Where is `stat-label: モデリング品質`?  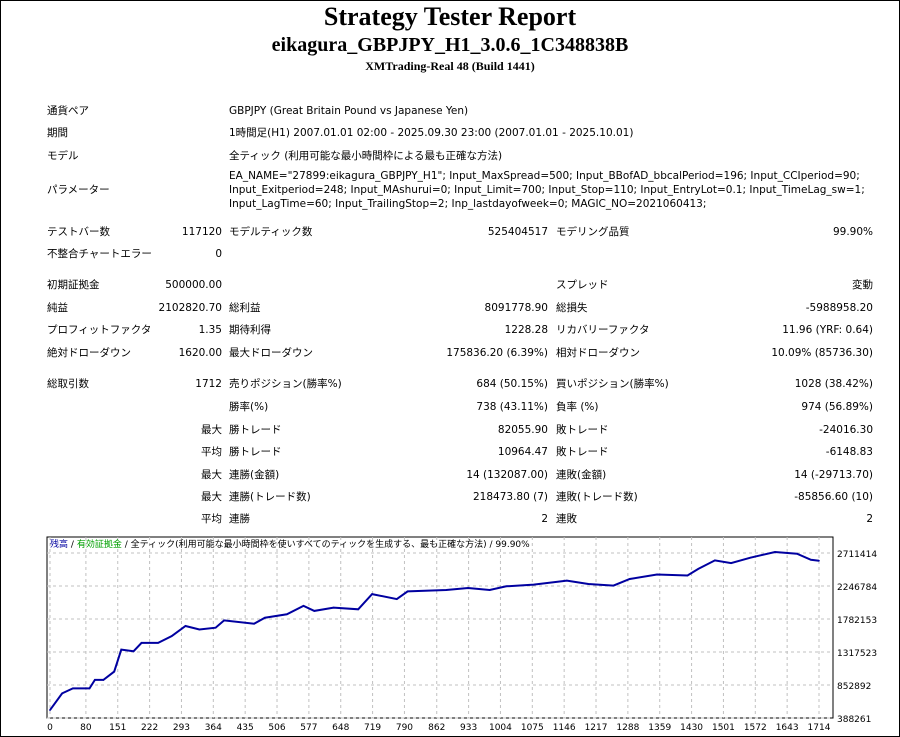 stat-label: モデリング品質 is located at coordinates (593, 232).